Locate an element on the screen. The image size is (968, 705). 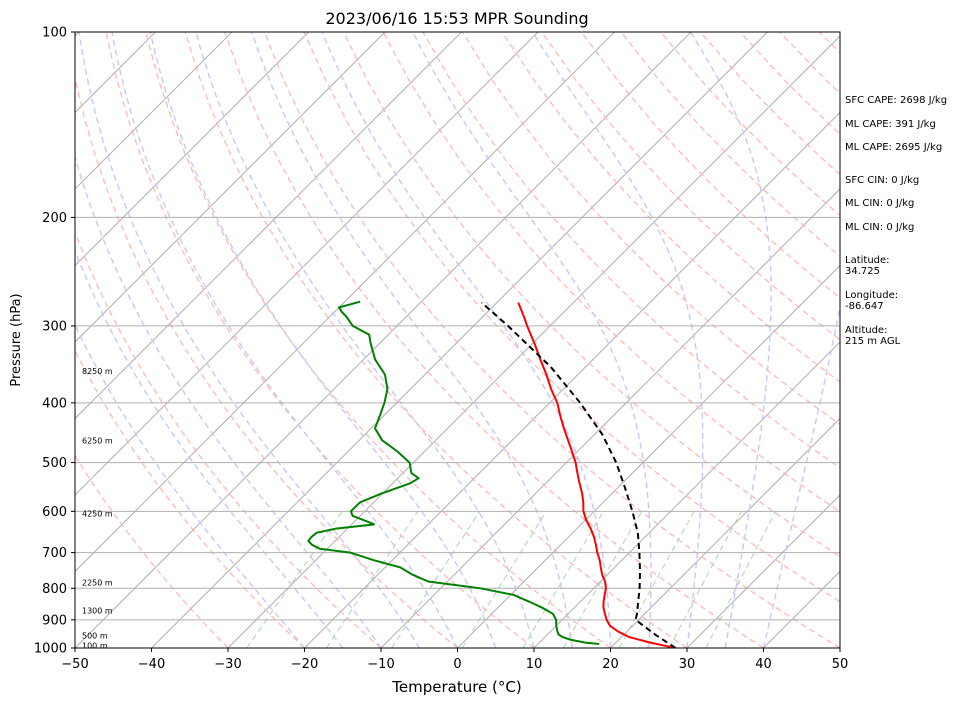
y-tick-label: 300 is located at coordinates (54, 326).